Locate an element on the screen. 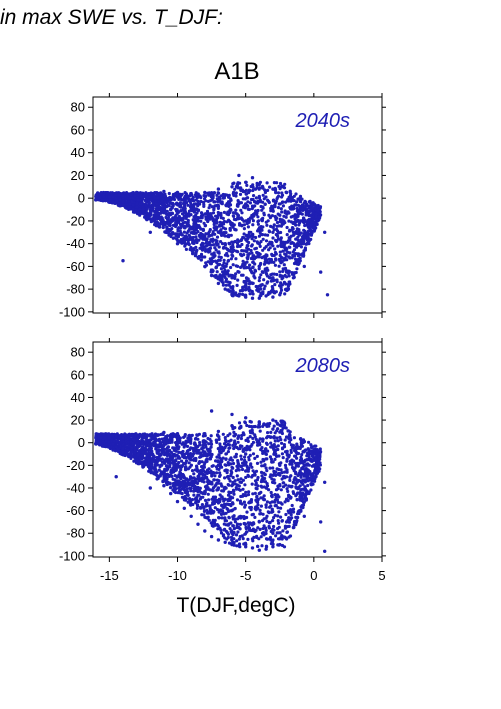 The width and height of the screenshot is (501, 709). y-tick: 80 is located at coordinates (228, 107).